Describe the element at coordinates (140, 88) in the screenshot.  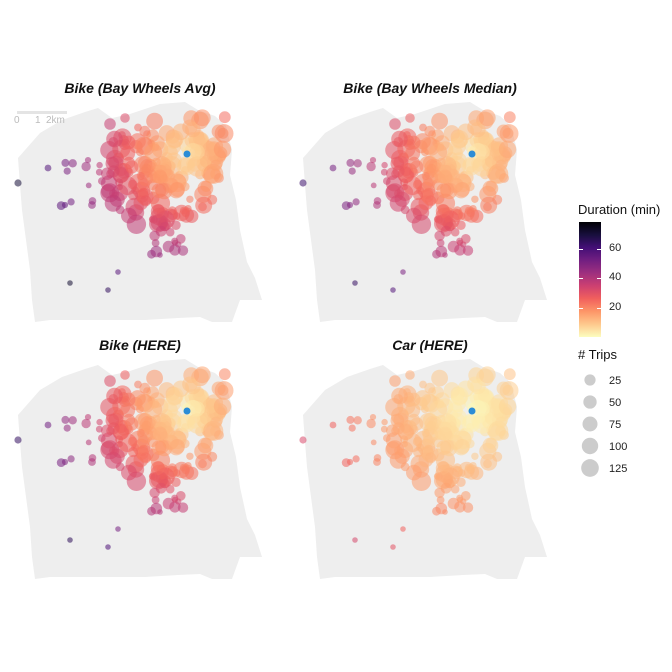
I see `panel-title-bike-avg: Bike (Bay Wheels Avg)` at that location.